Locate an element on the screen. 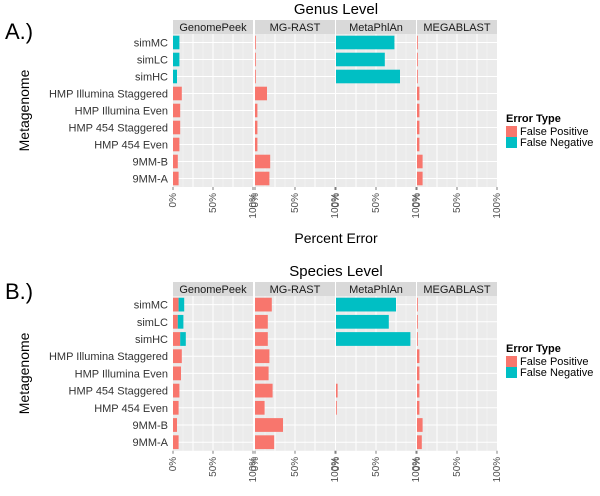 Image resolution: width=600 pixels, height=496 pixels. legend-title: Error Type is located at coordinates (533, 119).